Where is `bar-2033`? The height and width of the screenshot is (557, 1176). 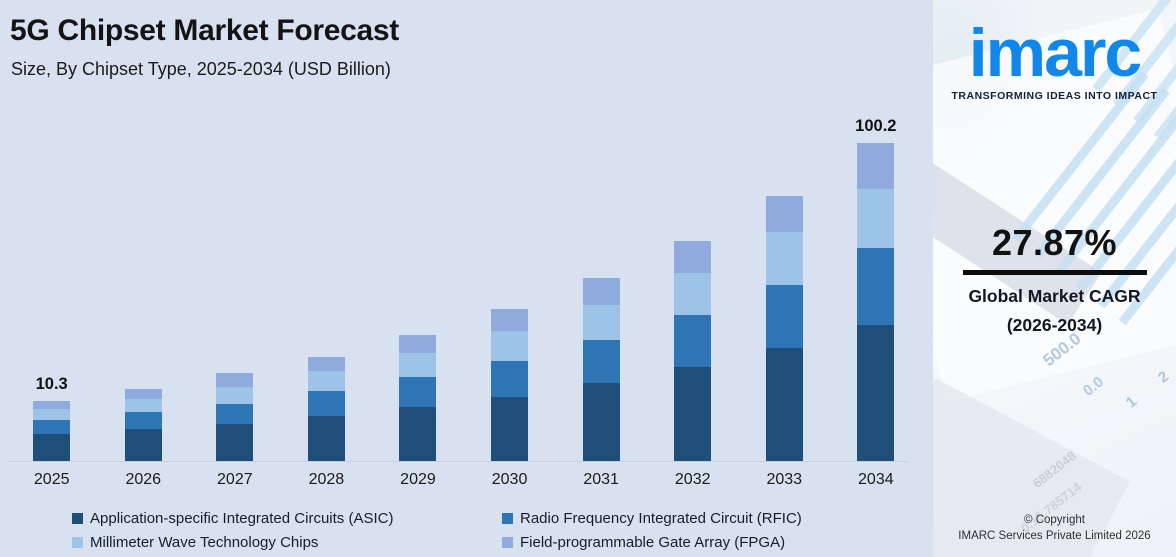 bar-2033 is located at coordinates (784, 328).